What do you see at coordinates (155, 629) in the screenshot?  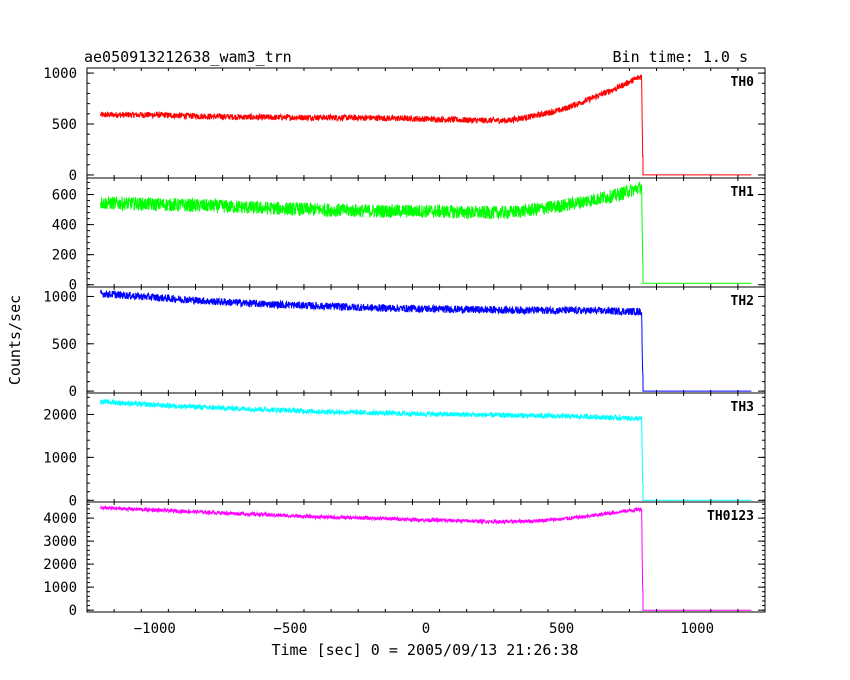 I see `x-tick-label: −1000` at bounding box center [155, 629].